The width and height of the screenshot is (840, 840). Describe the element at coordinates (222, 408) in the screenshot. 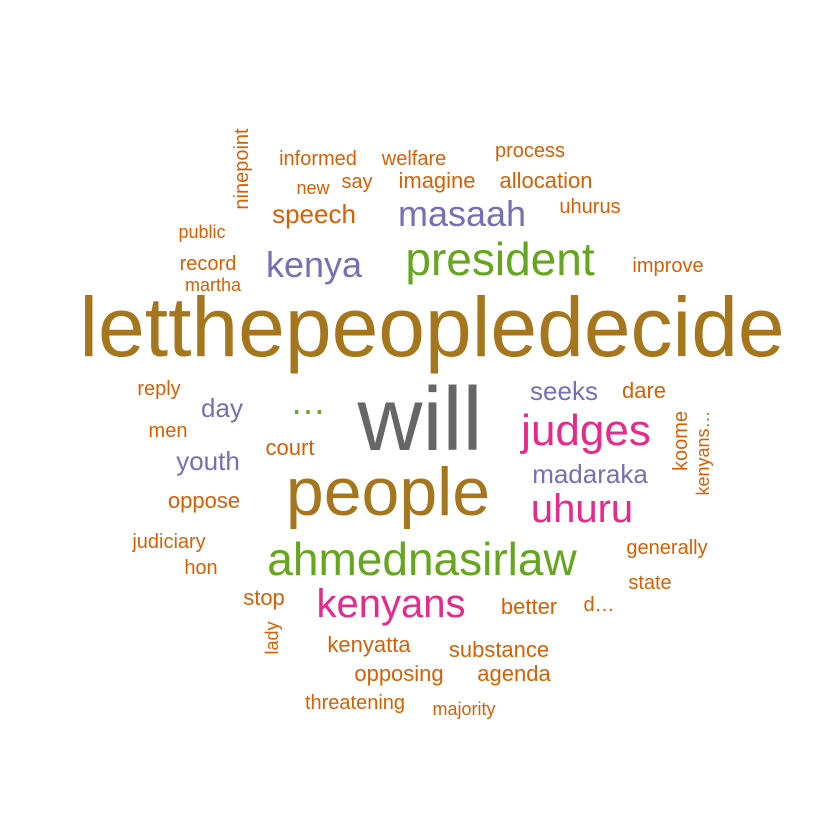

I see `word-day: day` at that location.